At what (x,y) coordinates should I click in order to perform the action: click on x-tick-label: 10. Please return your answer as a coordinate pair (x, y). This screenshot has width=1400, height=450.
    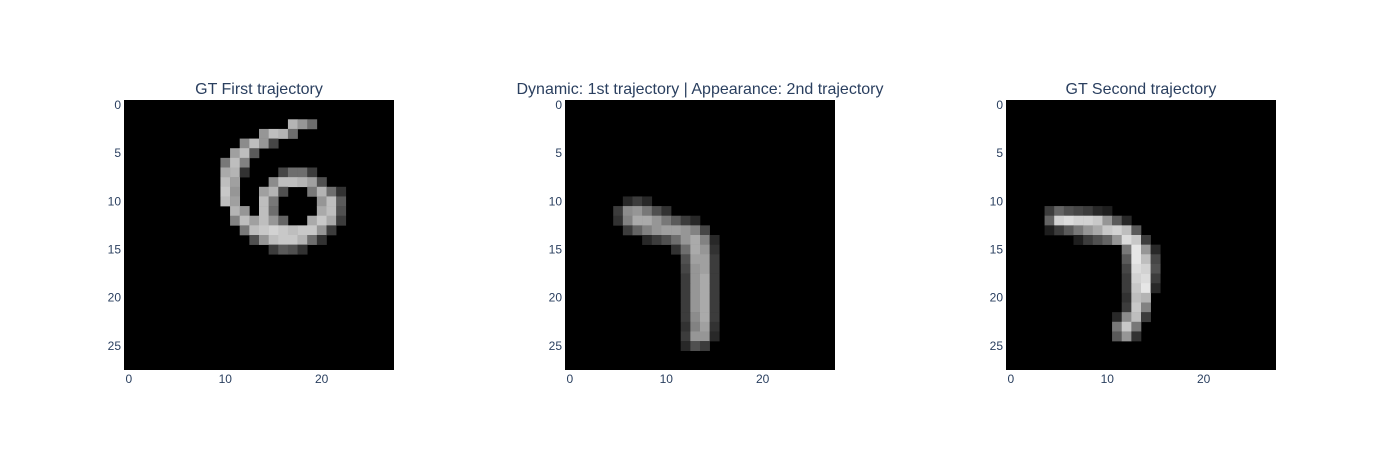
    Looking at the image, I should click on (667, 379).